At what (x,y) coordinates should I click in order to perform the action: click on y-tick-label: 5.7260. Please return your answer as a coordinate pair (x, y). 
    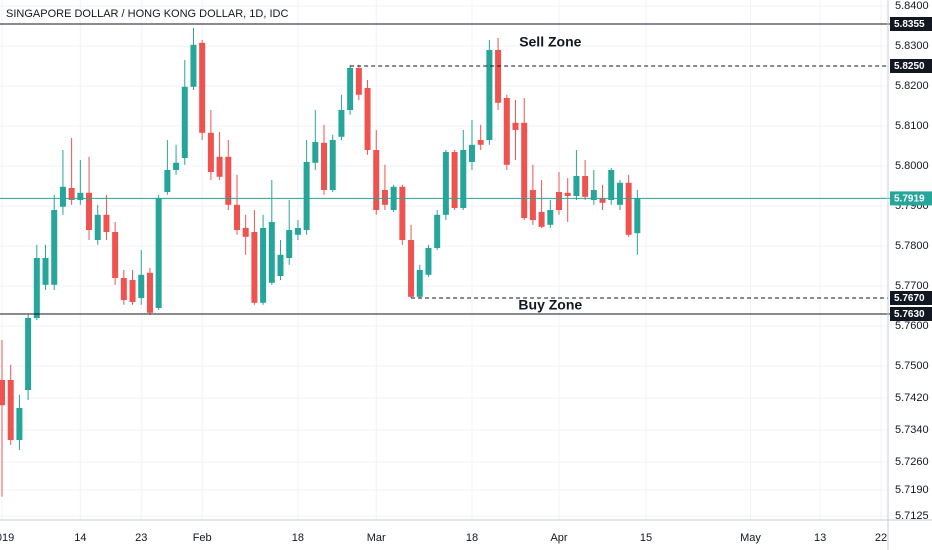
    Looking at the image, I should click on (912, 462).